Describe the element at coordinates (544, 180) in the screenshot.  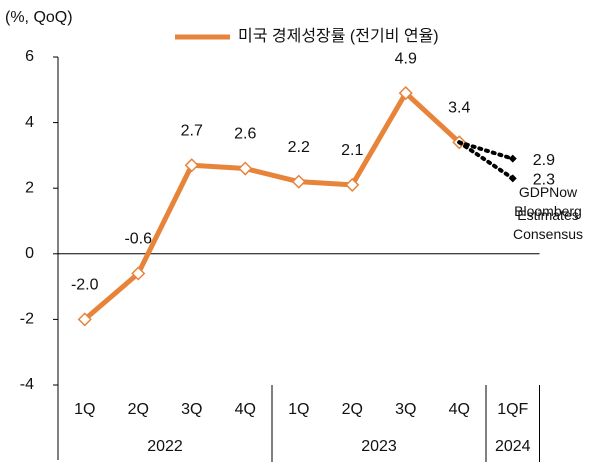
I see `value-label: 2.3` at that location.